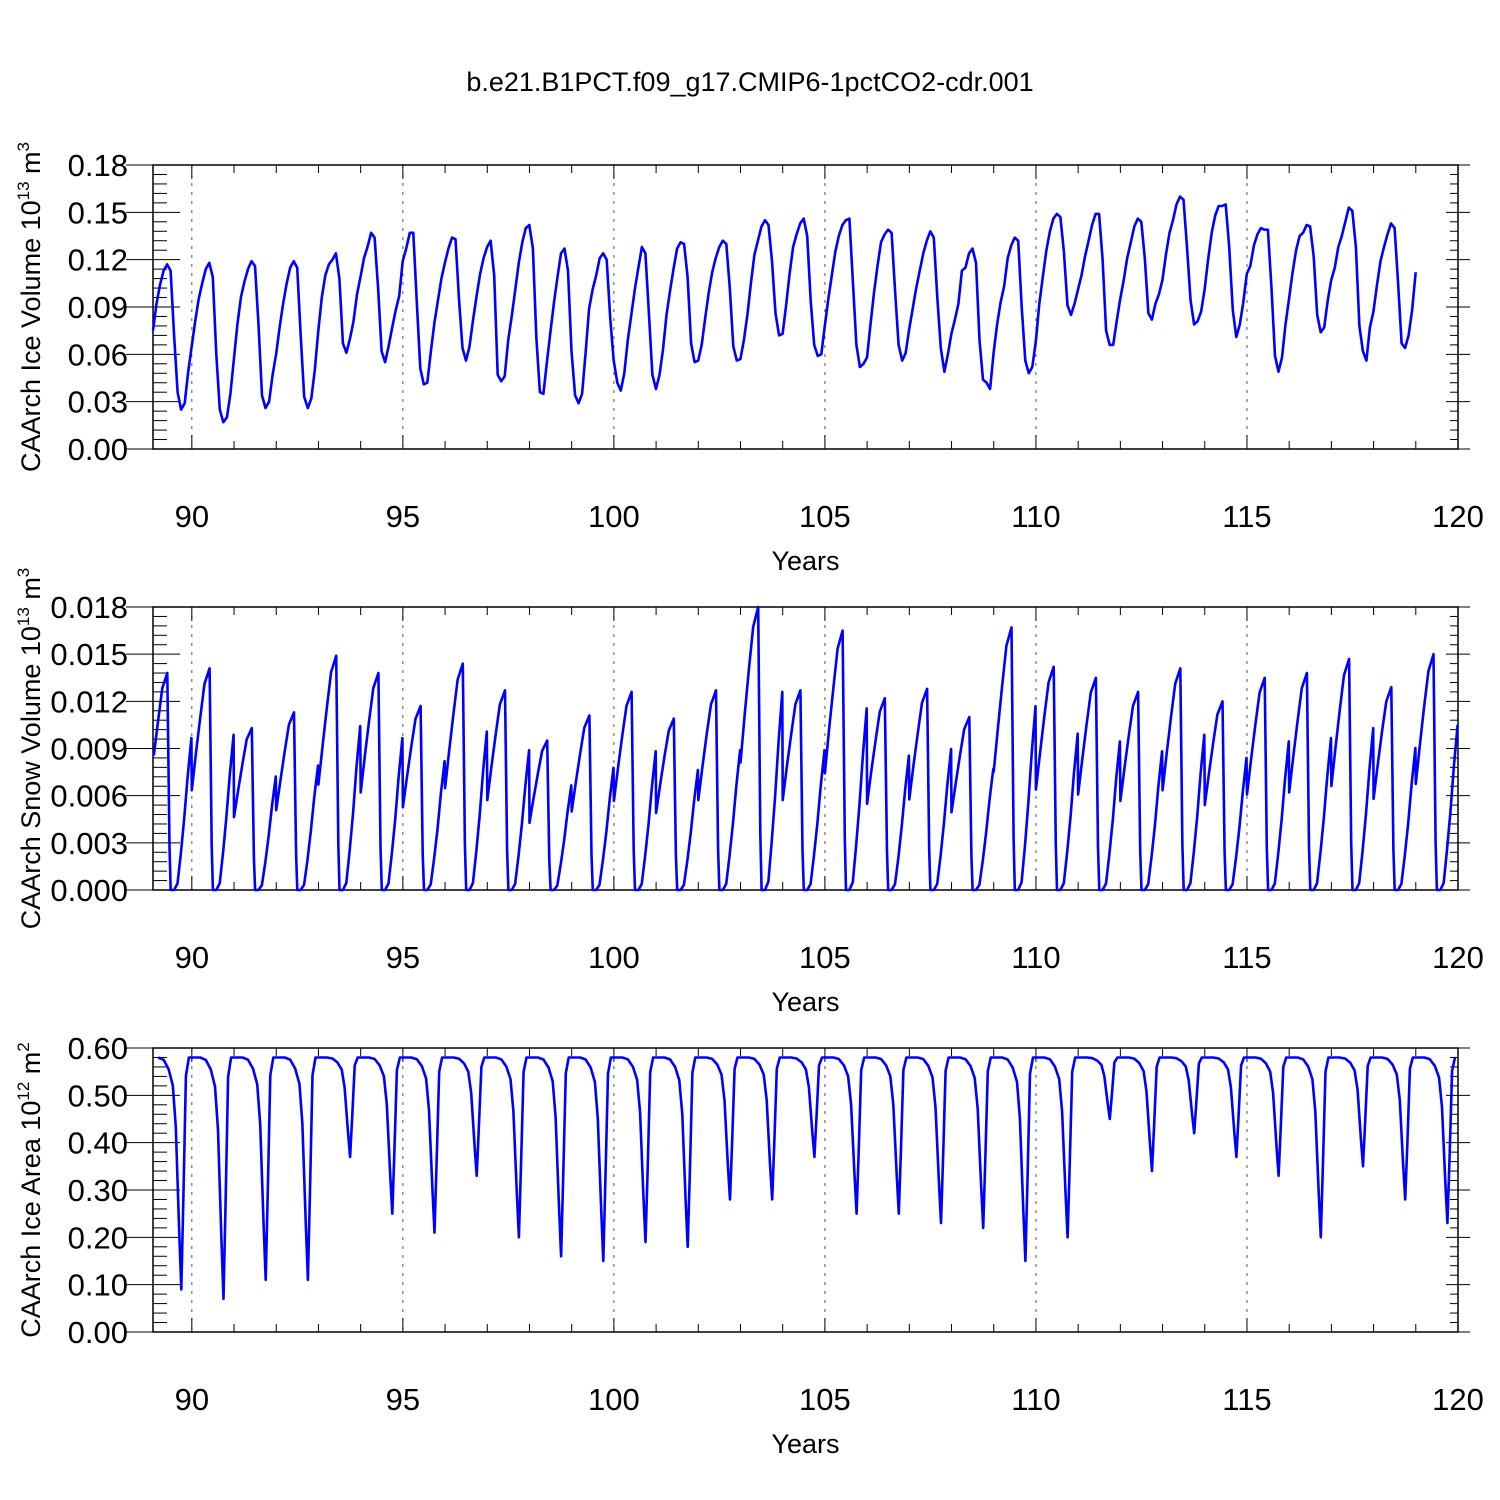 This screenshot has height=1500, width=1500. What do you see at coordinates (98, 1237) in the screenshot?
I see `y-tick-label: 0.20` at bounding box center [98, 1237].